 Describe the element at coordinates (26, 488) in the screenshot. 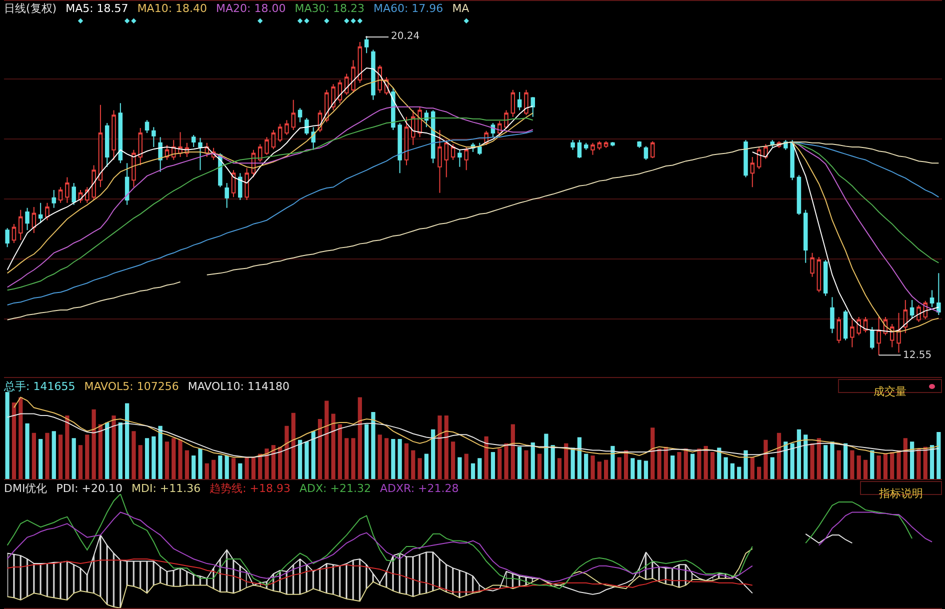

I see `chart-title: DMI优化` at that location.